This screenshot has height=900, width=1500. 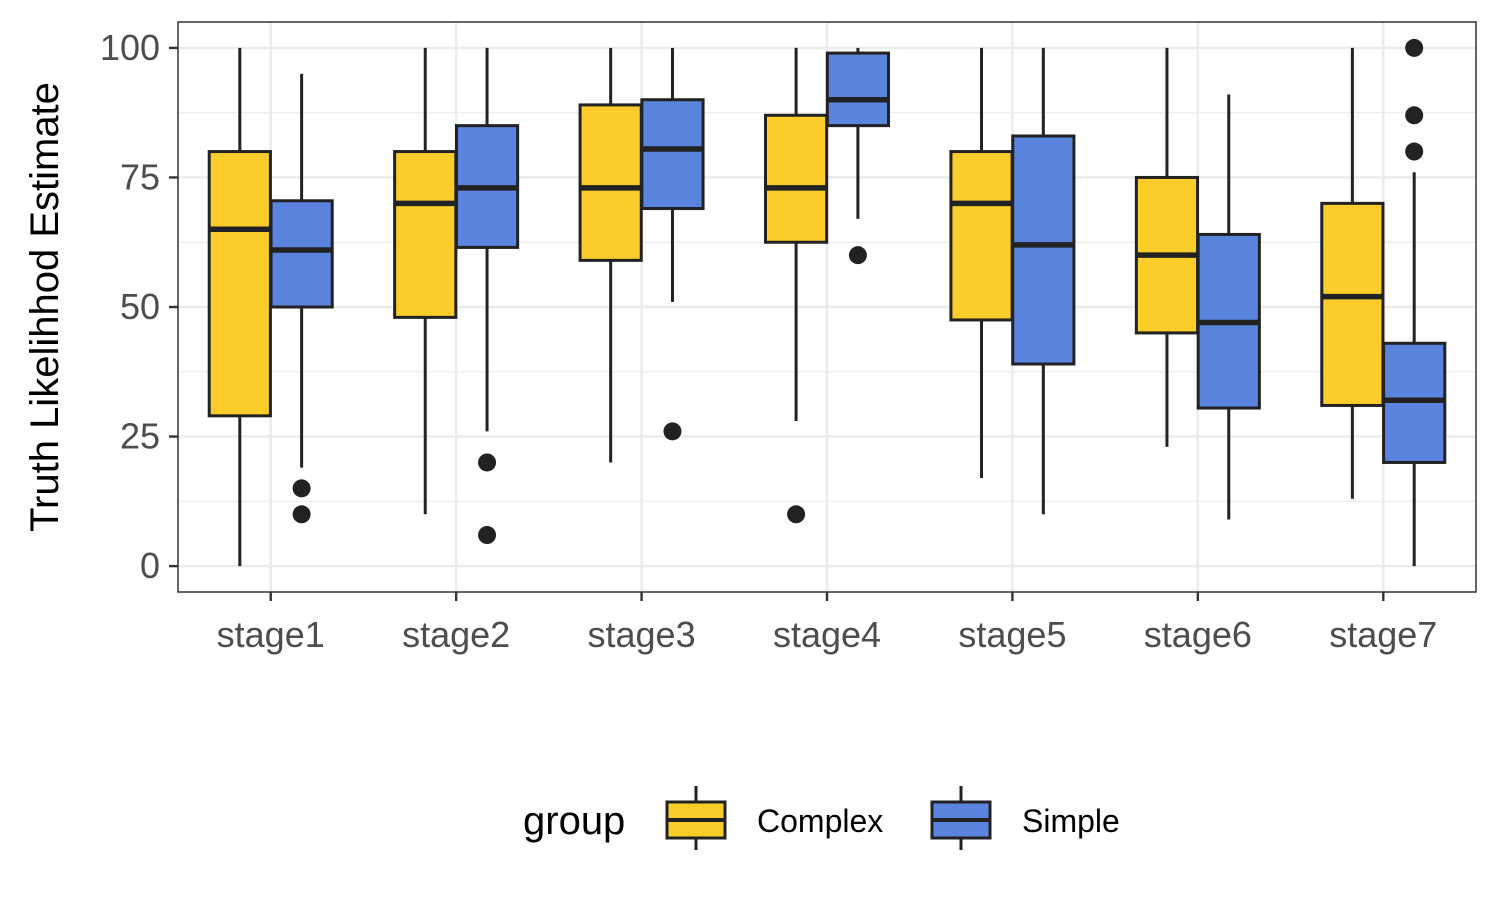 What do you see at coordinates (574, 821) in the screenshot?
I see `legend-title: group` at bounding box center [574, 821].